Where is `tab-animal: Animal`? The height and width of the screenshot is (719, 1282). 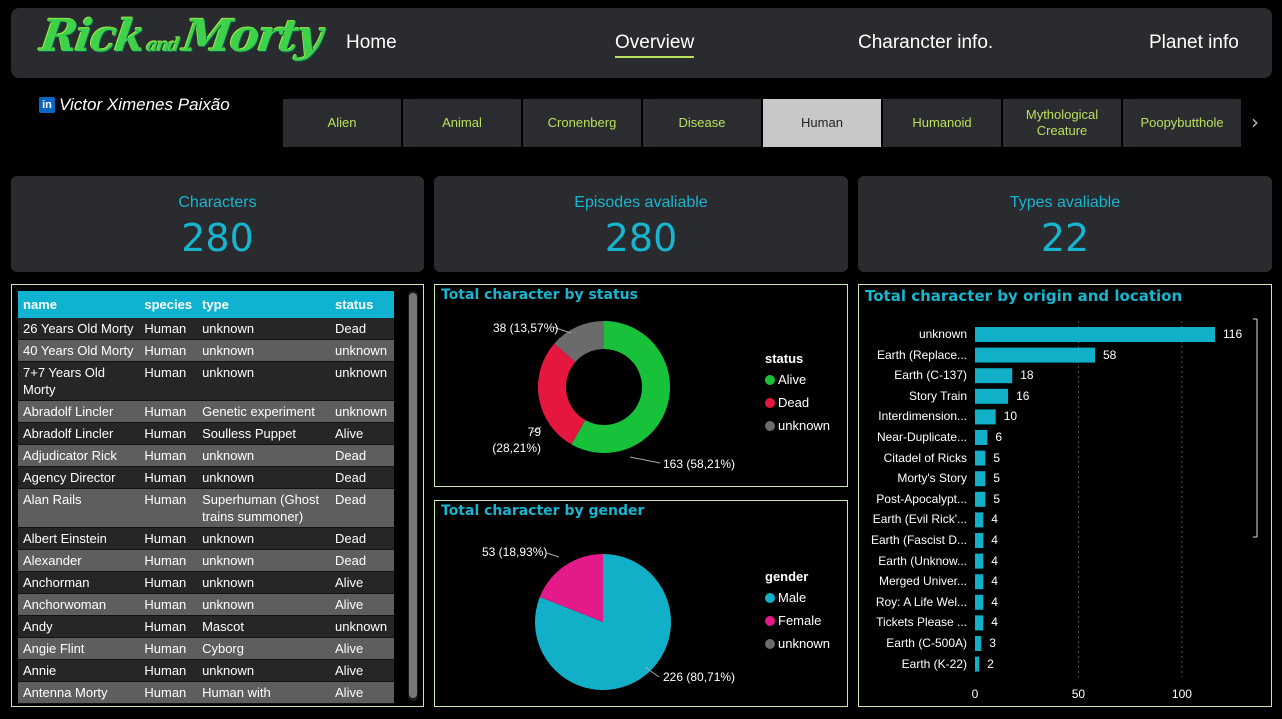
tab-animal: Animal is located at coordinates (462, 123).